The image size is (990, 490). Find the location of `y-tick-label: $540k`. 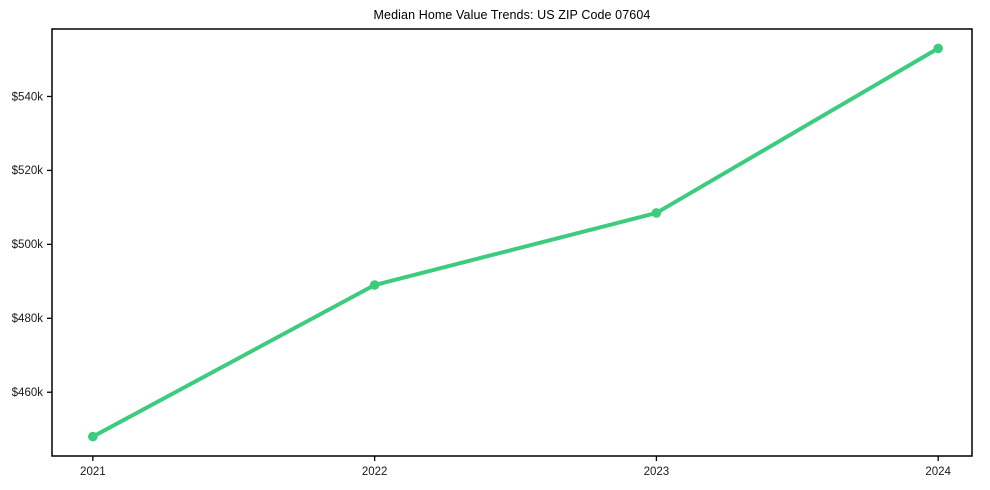

y-tick-label: $540k is located at coordinates (28, 97).